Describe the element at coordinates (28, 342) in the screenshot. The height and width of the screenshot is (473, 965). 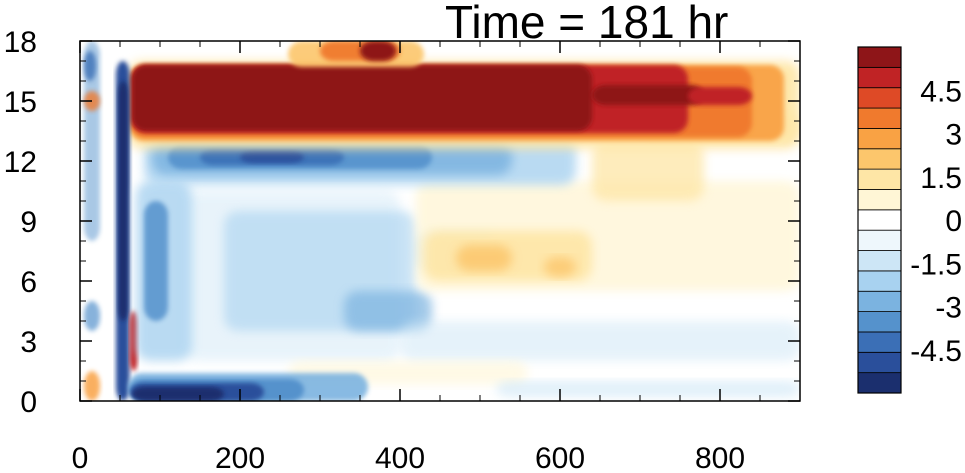
I see `y-tick-label: 3` at that location.